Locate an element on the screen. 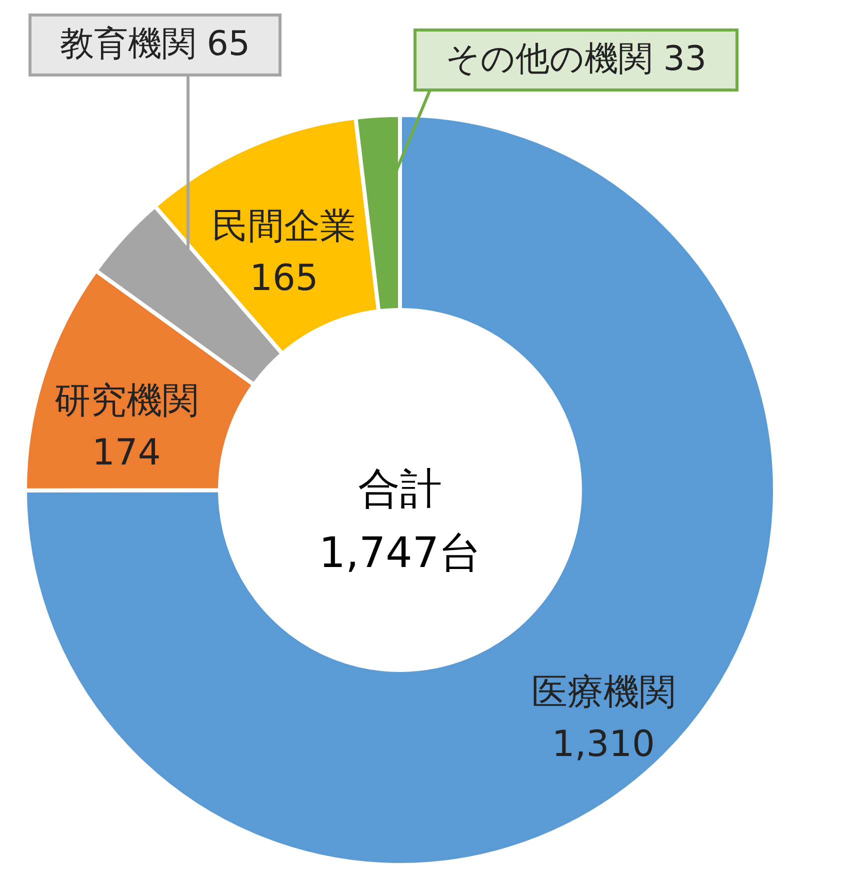 This screenshot has width=863, height=896. slice-label: その他の機関 33 is located at coordinates (576, 59).